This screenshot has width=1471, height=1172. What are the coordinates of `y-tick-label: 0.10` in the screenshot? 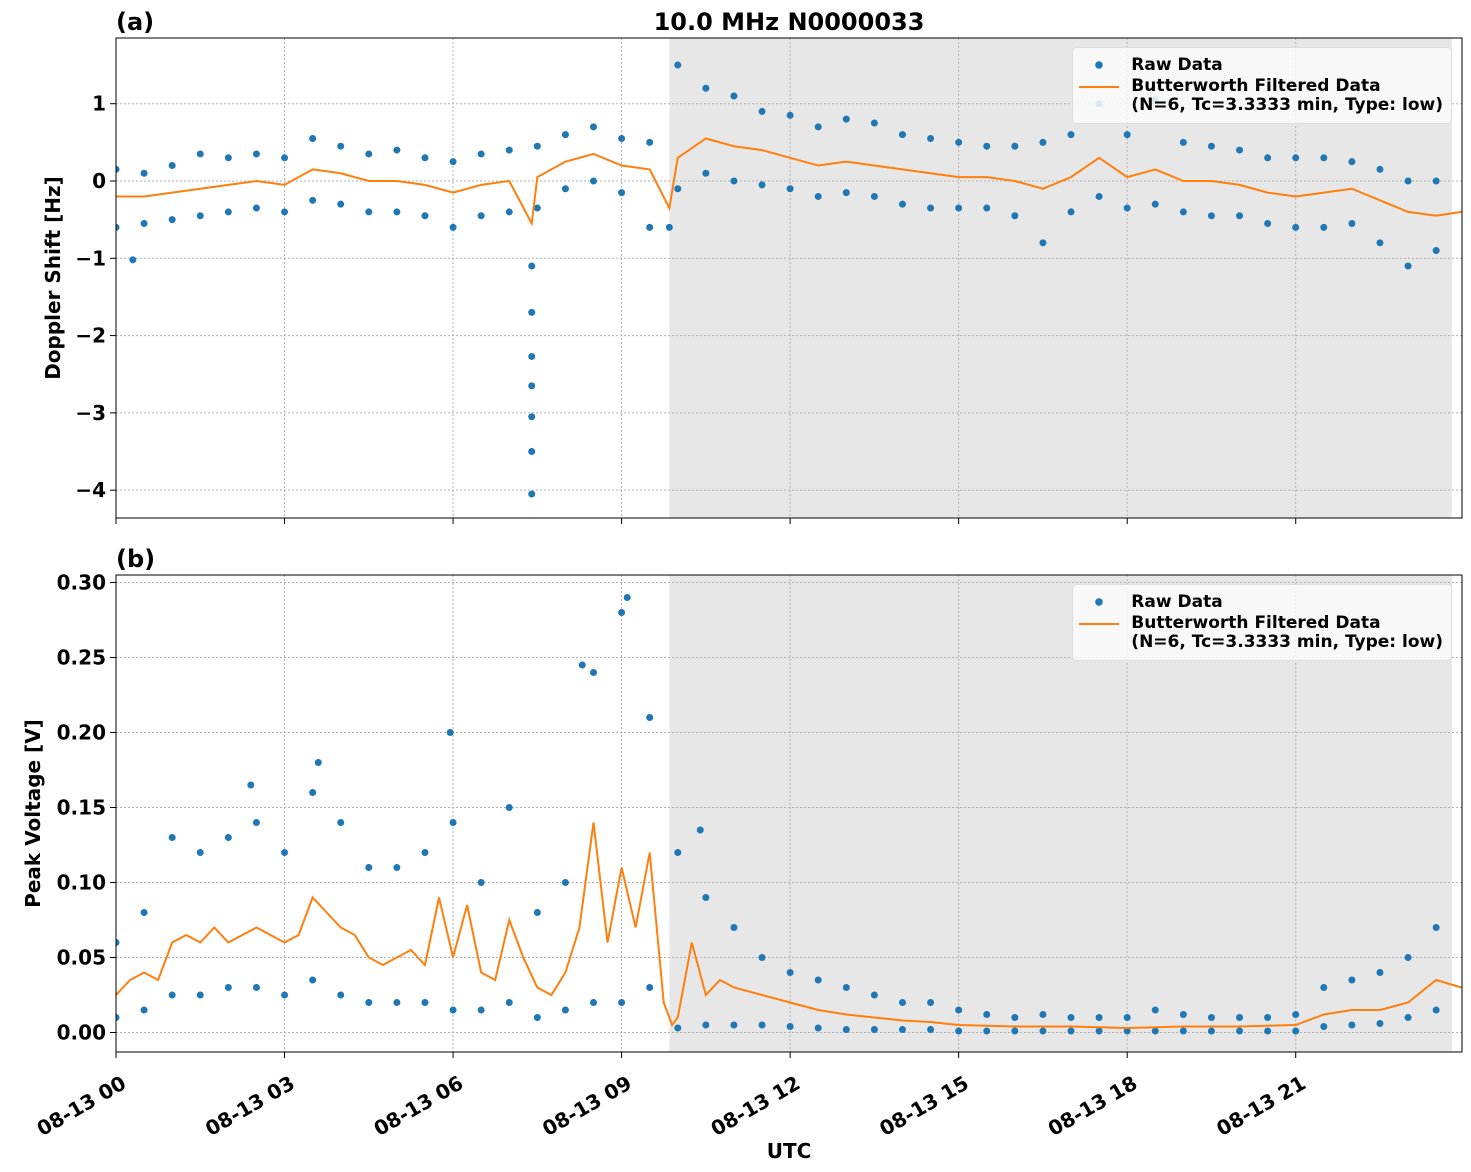 It's located at (81, 883).